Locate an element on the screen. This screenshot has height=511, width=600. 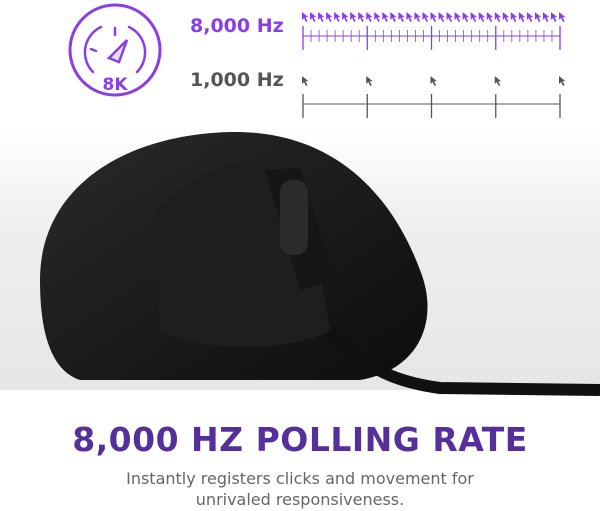
badge-label: 8K is located at coordinates (115, 85).